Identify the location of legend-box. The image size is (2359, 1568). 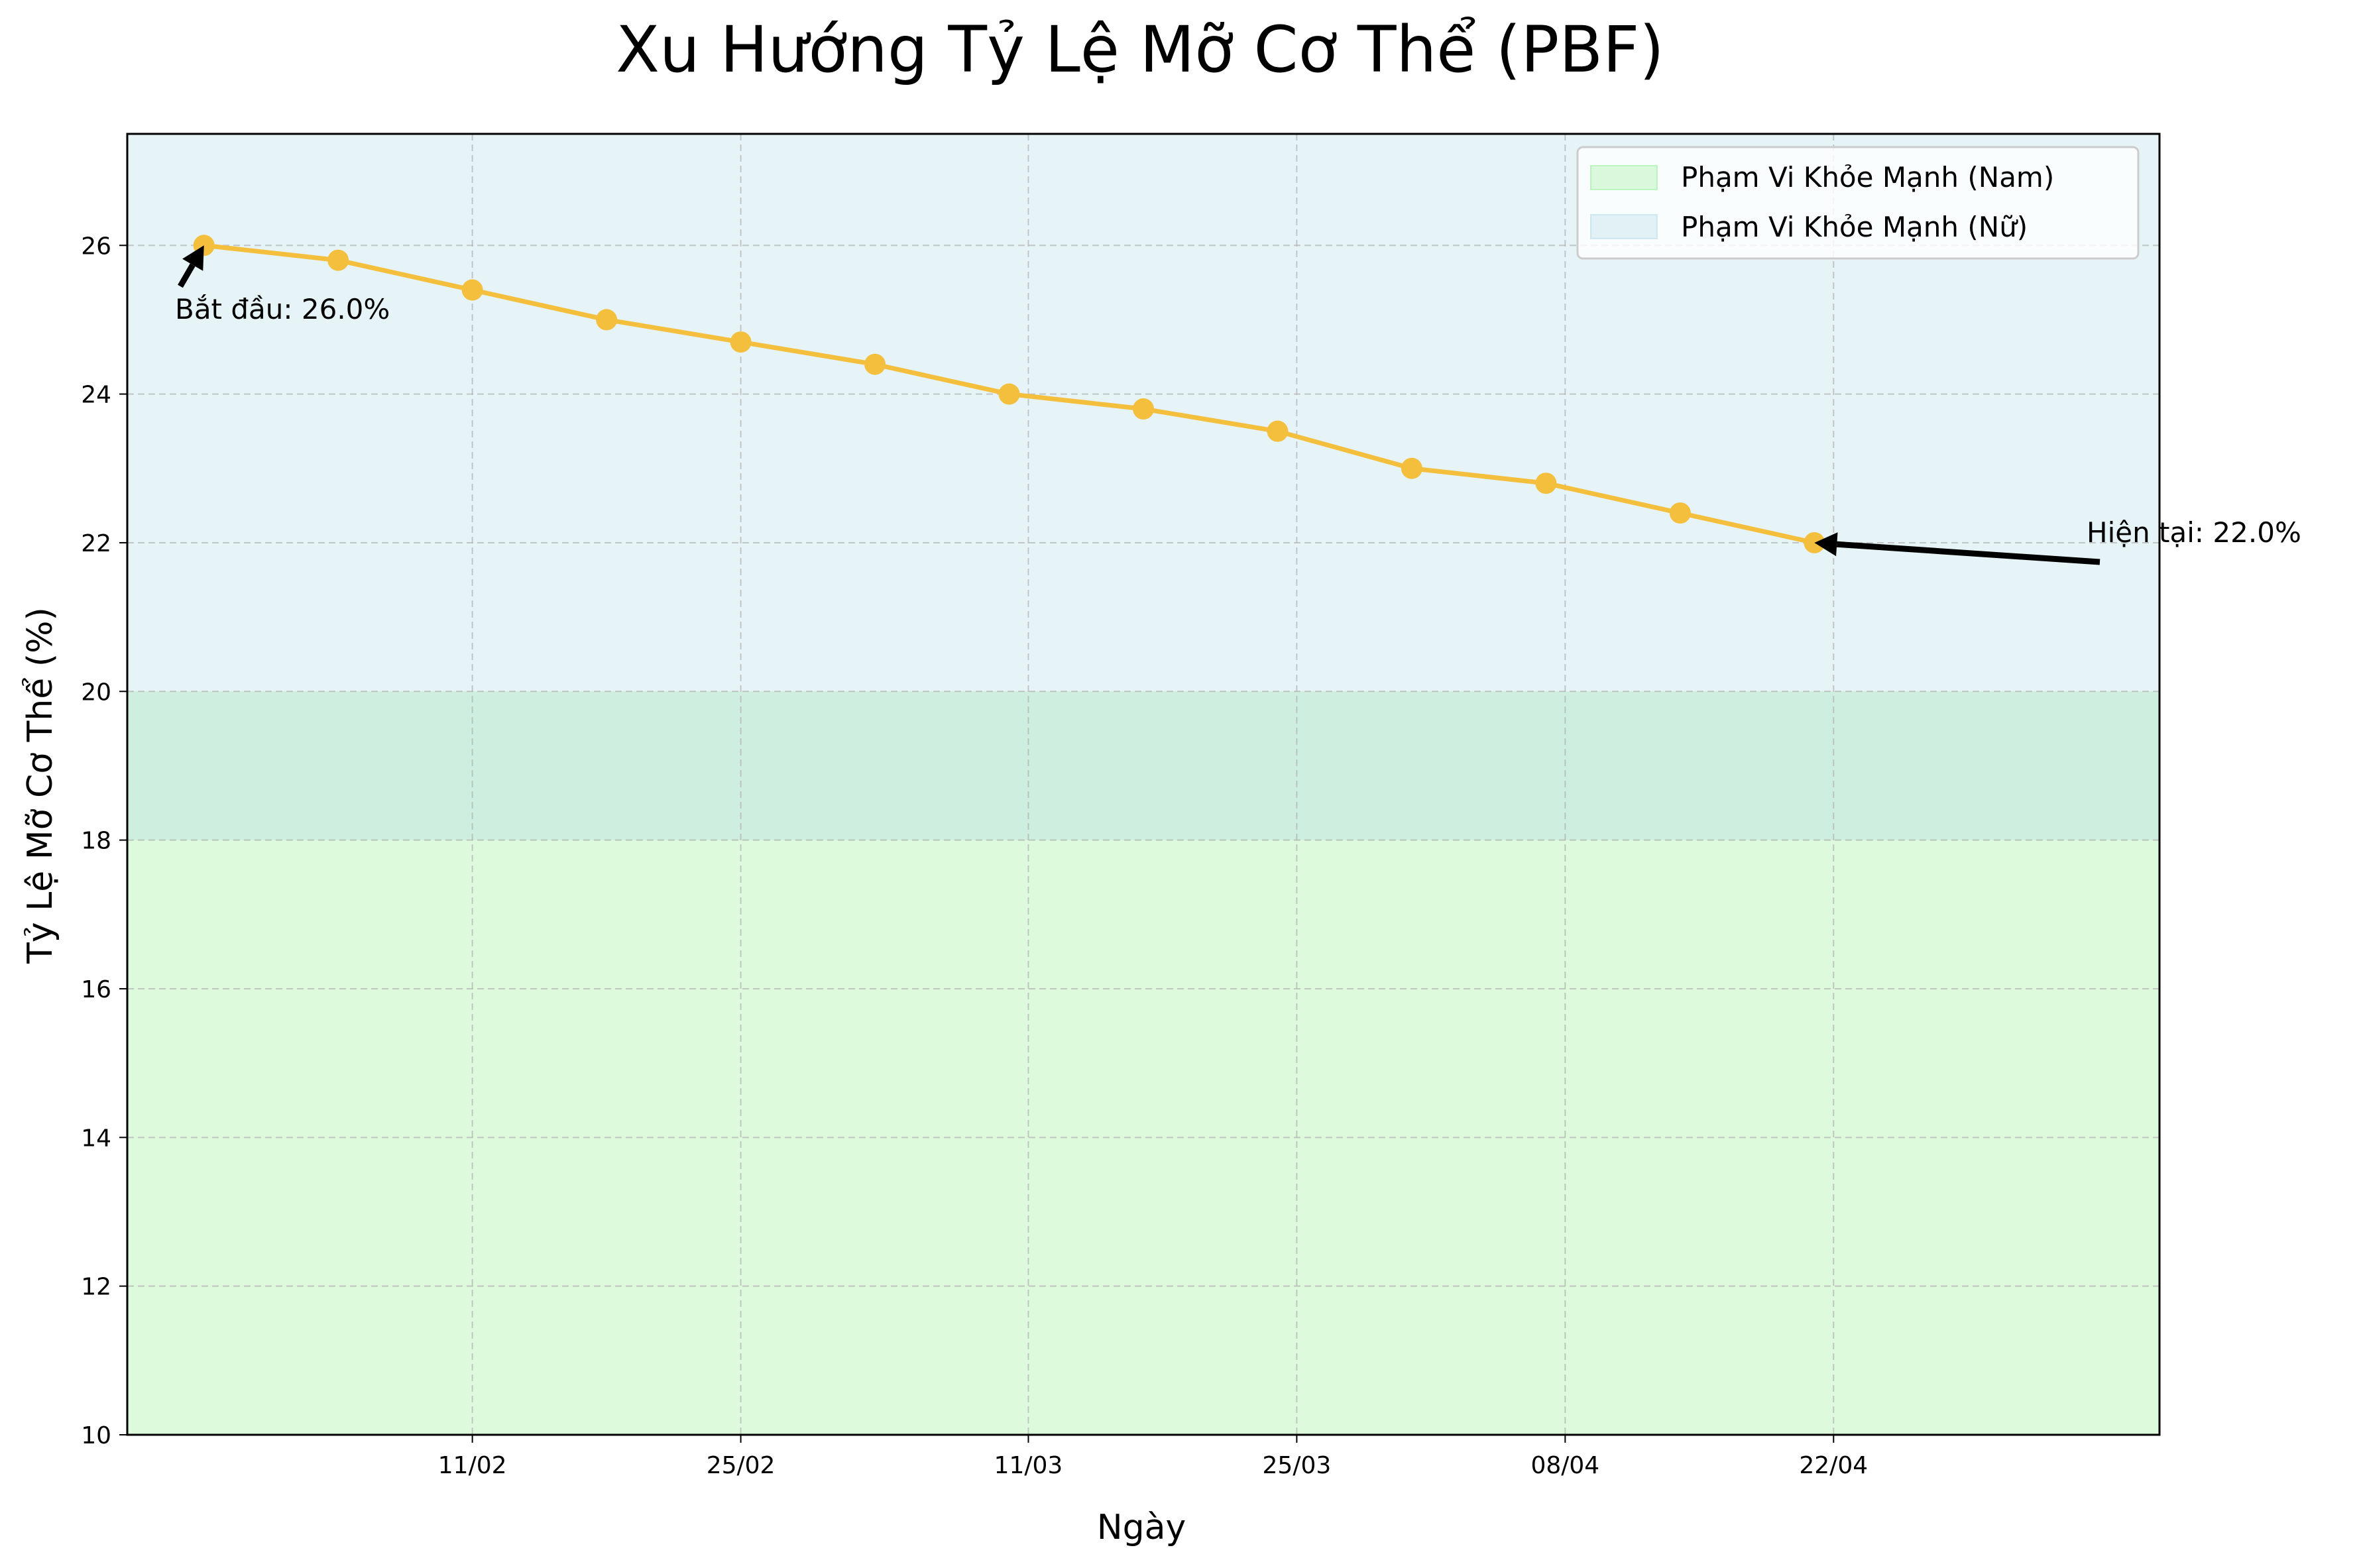
(1858, 203).